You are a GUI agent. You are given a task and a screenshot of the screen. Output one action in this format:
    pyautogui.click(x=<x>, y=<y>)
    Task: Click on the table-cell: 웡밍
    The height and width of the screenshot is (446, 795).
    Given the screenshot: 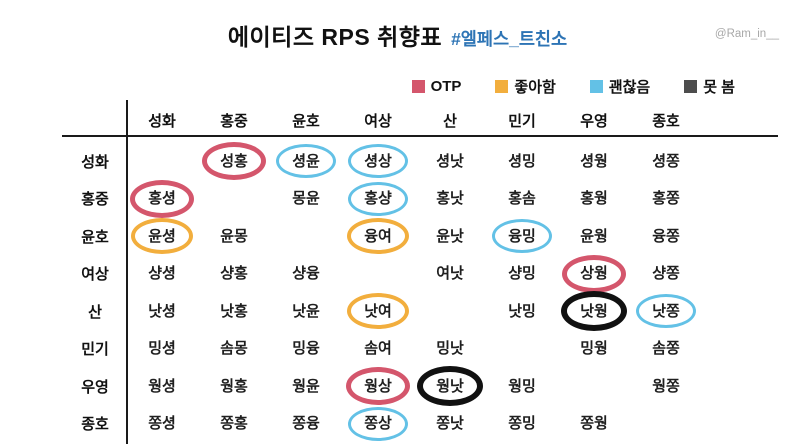 What is the action you would take?
    pyautogui.click(x=522, y=387)
    